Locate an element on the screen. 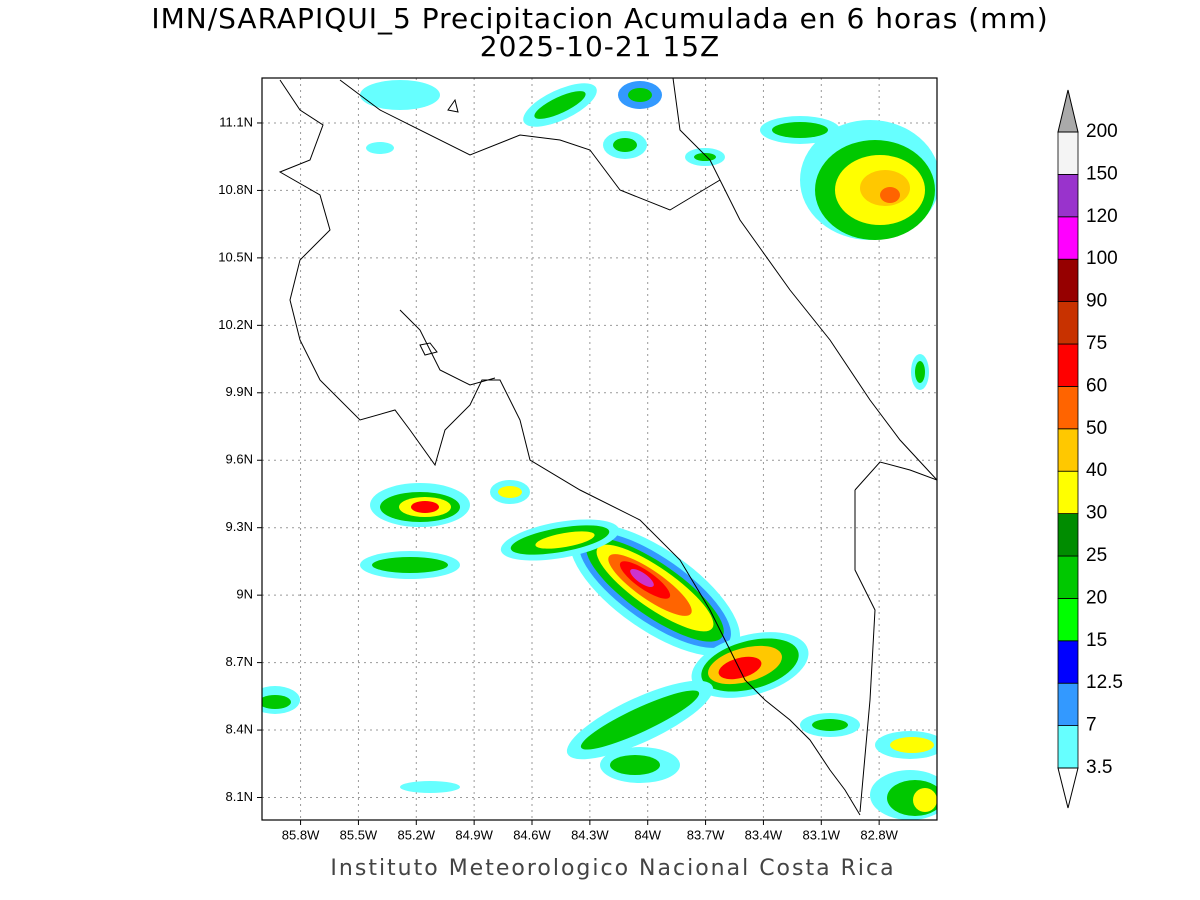 The height and width of the screenshot is (900, 1200). y-tick-label: 9.3N is located at coordinates (239, 526).